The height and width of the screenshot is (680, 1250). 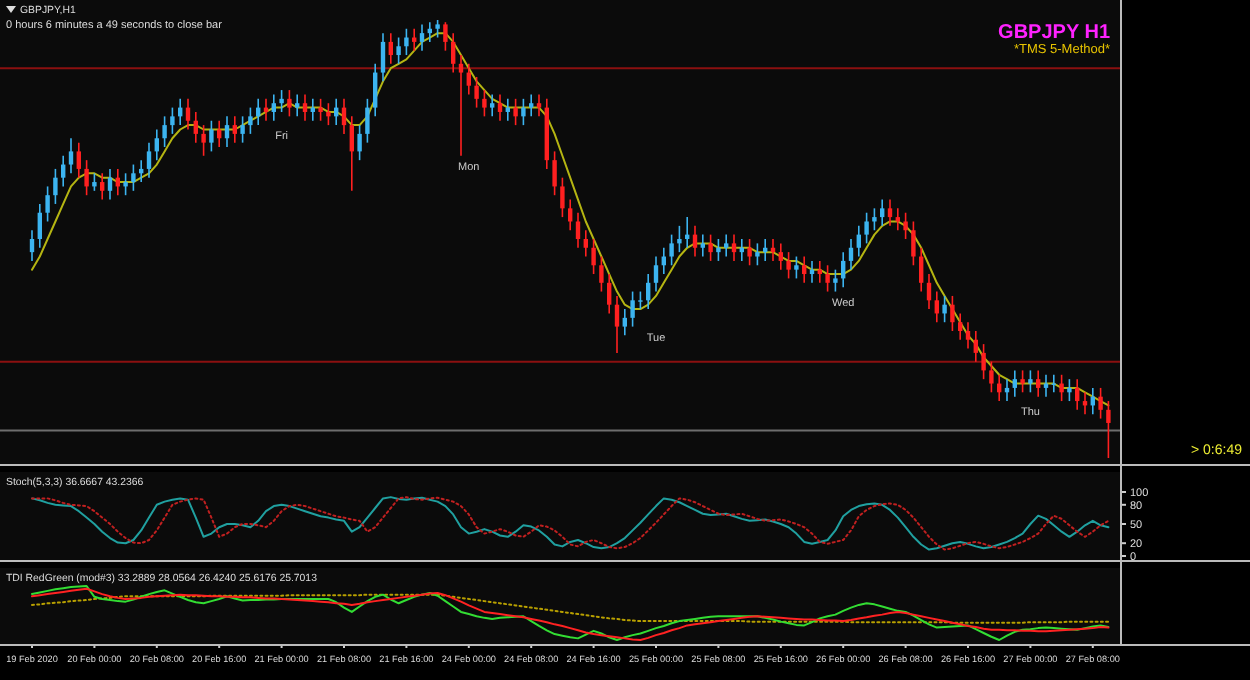 I want to click on line-series, so click(x=570, y=523).